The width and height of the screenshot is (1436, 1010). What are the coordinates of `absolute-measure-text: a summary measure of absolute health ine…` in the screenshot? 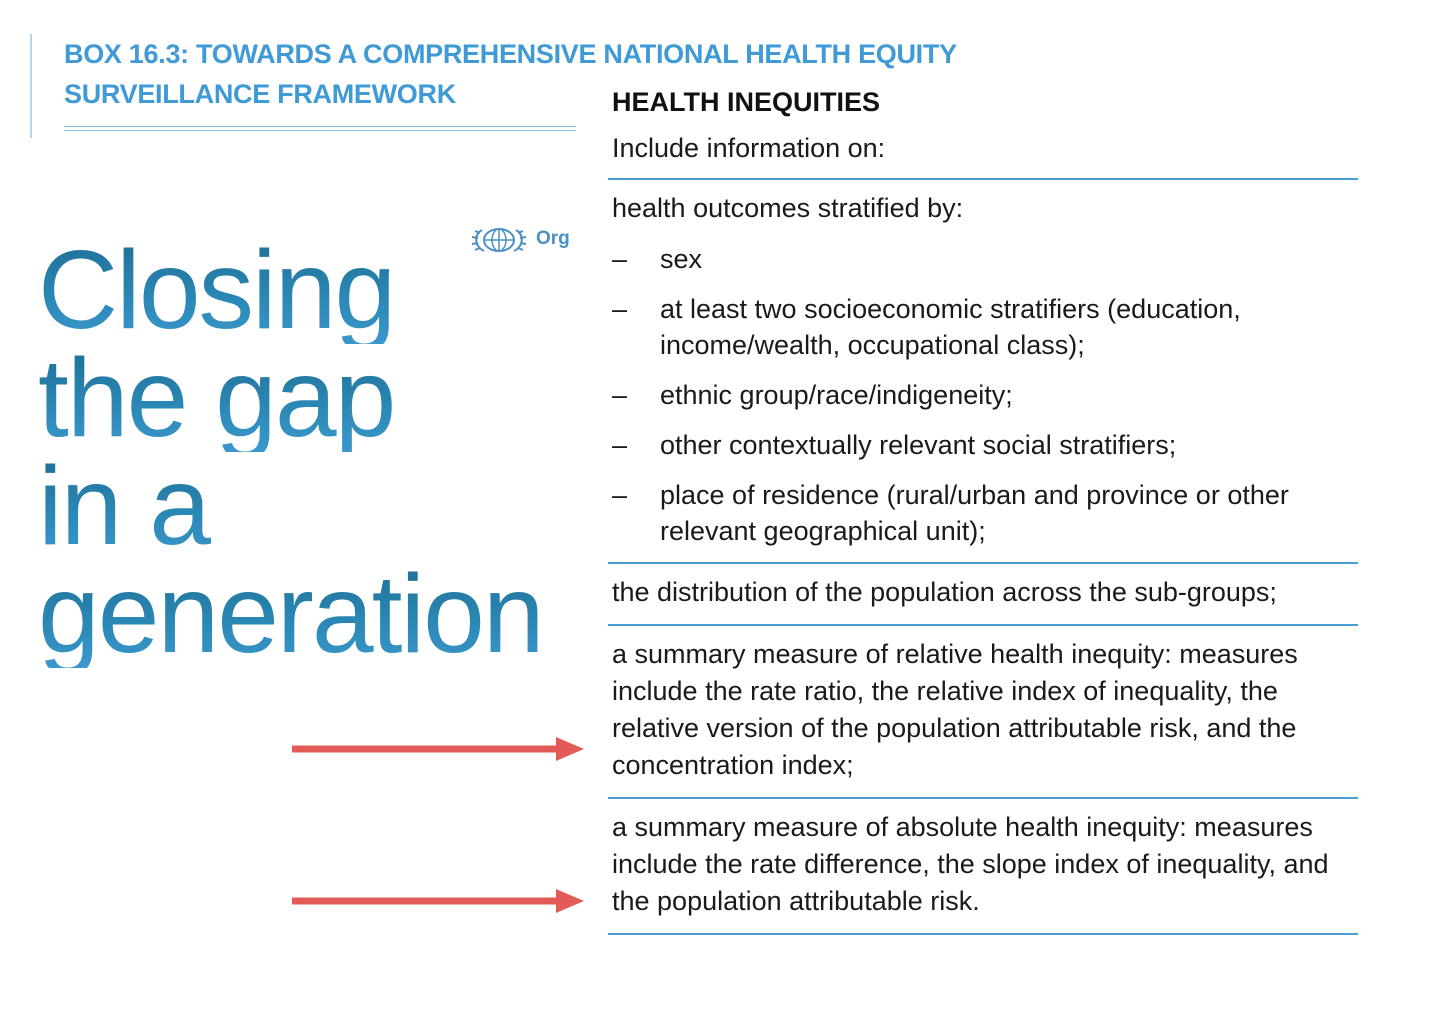 It's located at (970, 864).